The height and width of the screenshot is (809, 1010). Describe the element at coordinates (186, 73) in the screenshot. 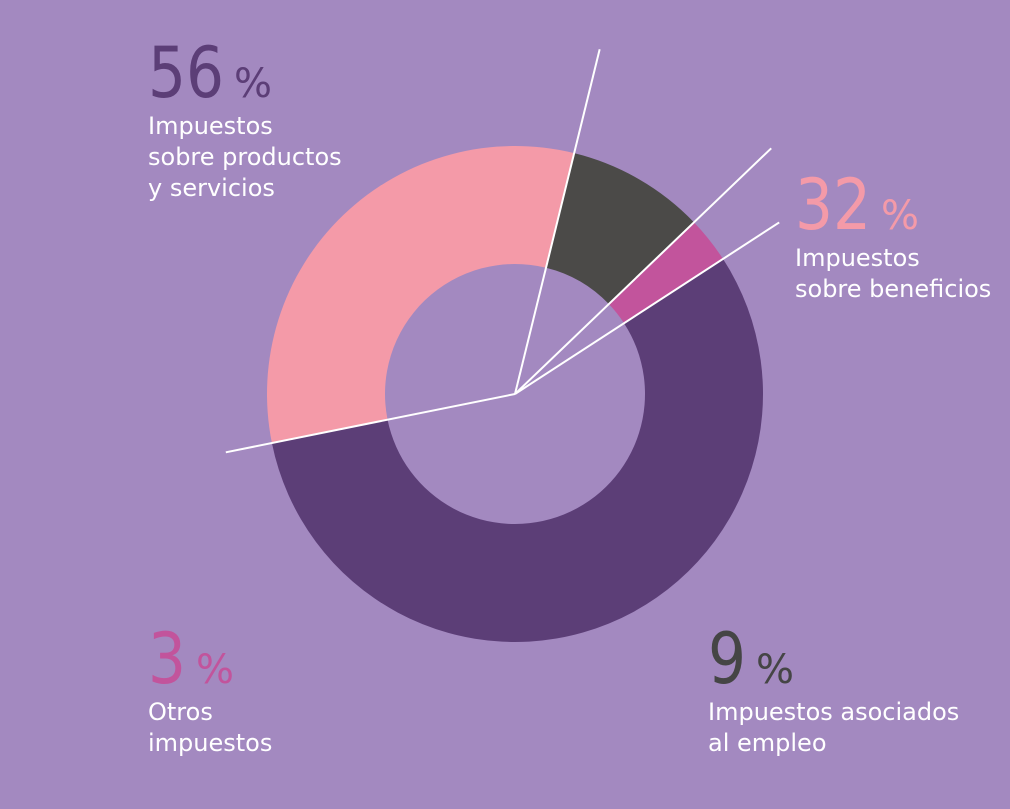

I see `slice-value: 56` at that location.